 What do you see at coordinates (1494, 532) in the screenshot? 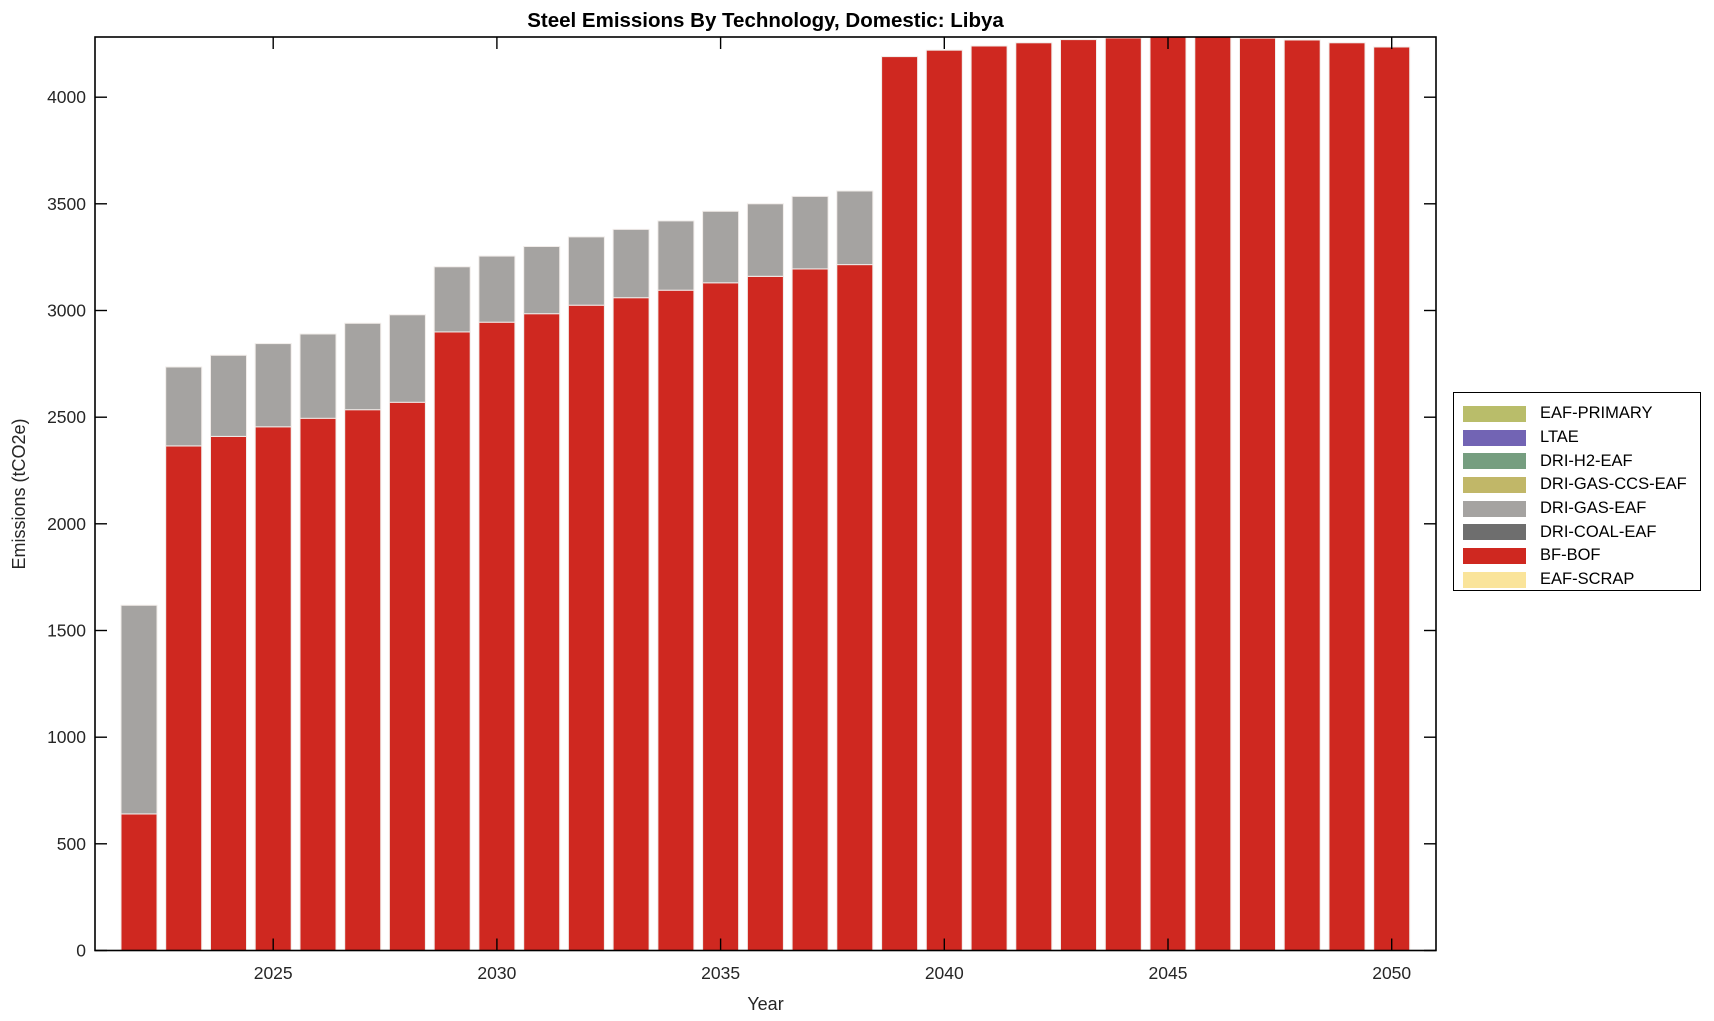
I see `legend-swatch-DRI-COAL-EAF` at bounding box center [1494, 532].